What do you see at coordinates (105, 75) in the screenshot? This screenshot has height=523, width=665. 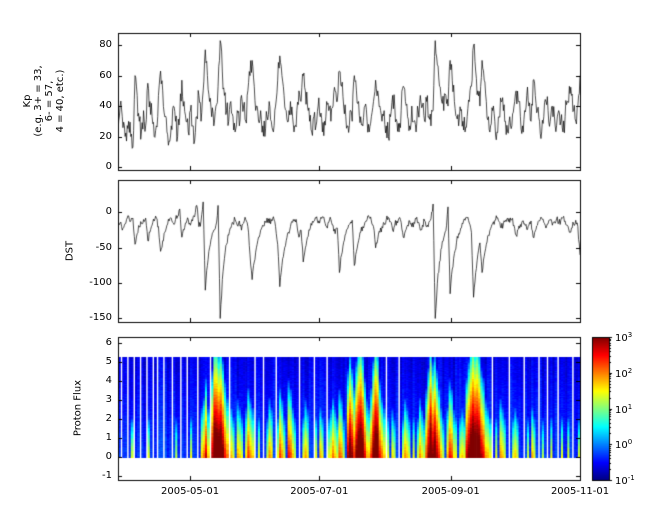 I see `kp-ytick-label: 60` at bounding box center [105, 75].